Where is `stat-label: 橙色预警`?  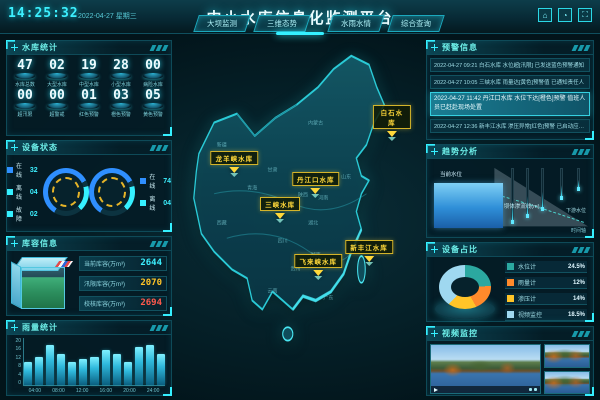
stat-label: 橙色预警 is located at coordinates (121, 115).